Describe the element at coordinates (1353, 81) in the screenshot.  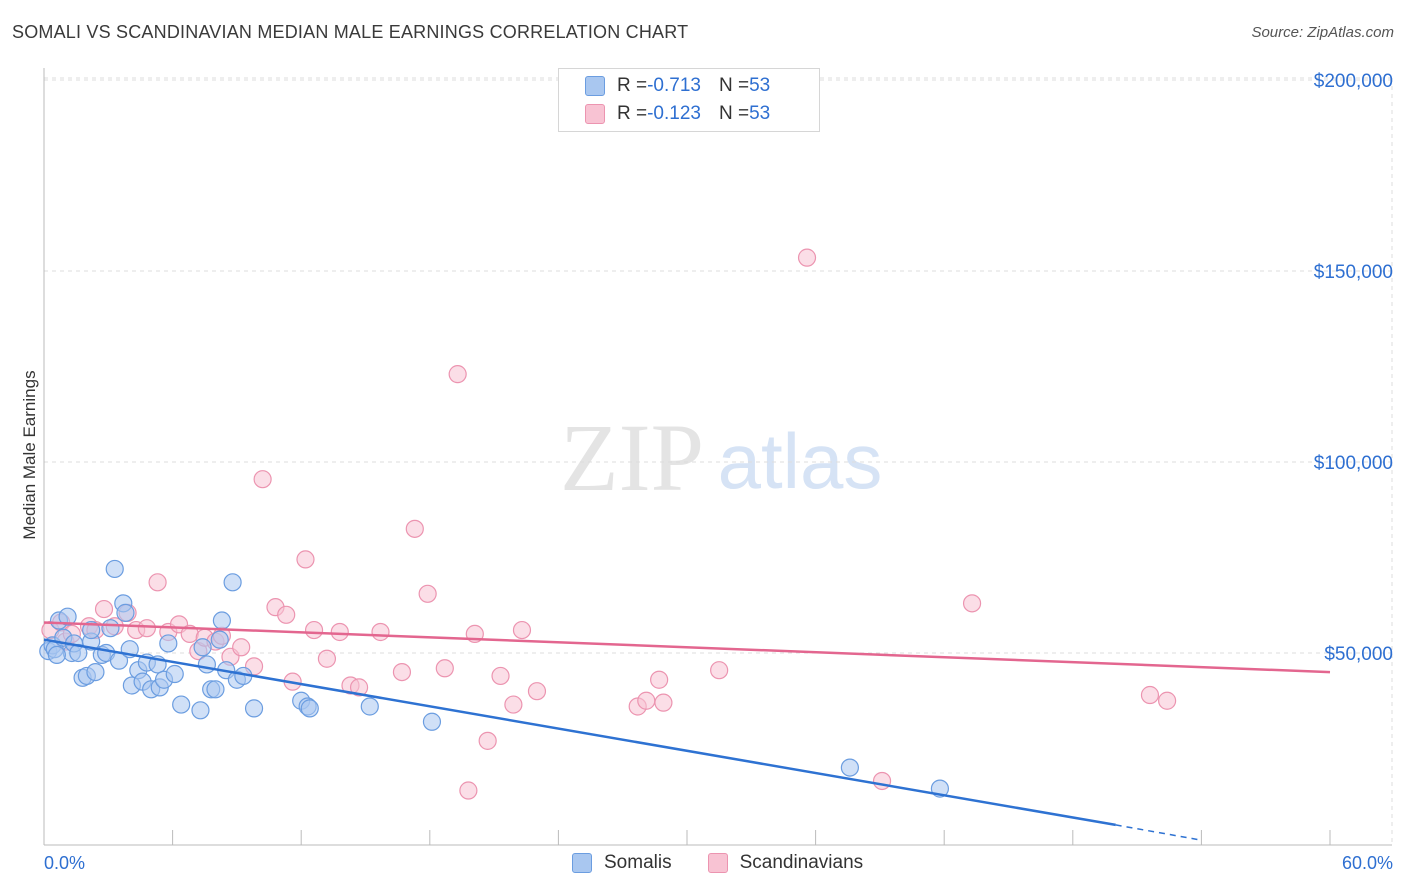
I see `y-tick-label: $200,000` at that location.